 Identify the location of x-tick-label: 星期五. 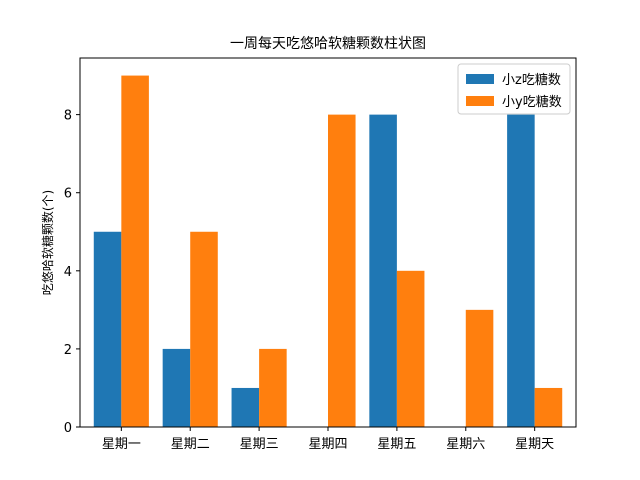
(396, 444).